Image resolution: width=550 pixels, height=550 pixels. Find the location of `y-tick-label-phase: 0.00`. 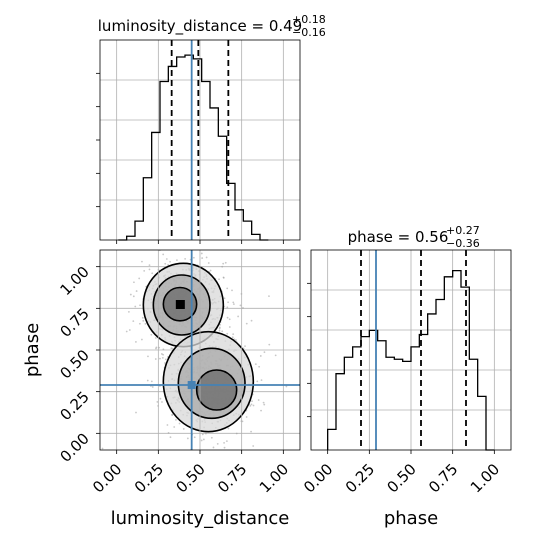

y-tick-label-phase: 0.00 is located at coordinates (74, 447).